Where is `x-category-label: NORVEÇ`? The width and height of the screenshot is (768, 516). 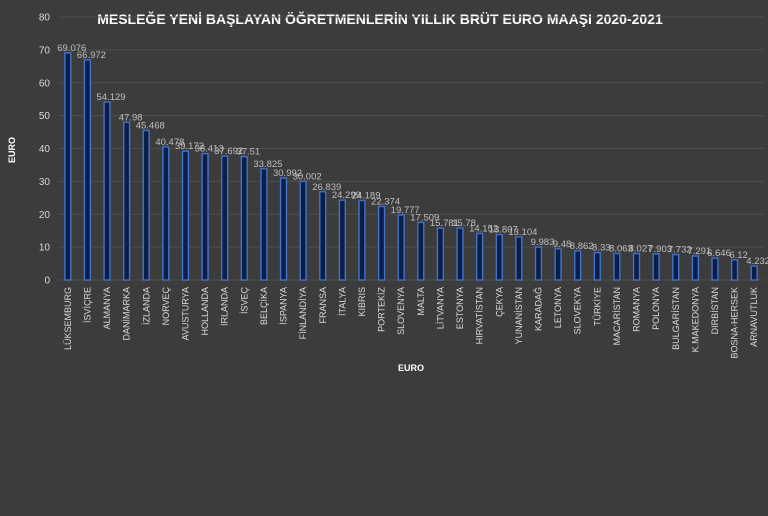 x-category-label: NORVEÇ is located at coordinates (166, 306).